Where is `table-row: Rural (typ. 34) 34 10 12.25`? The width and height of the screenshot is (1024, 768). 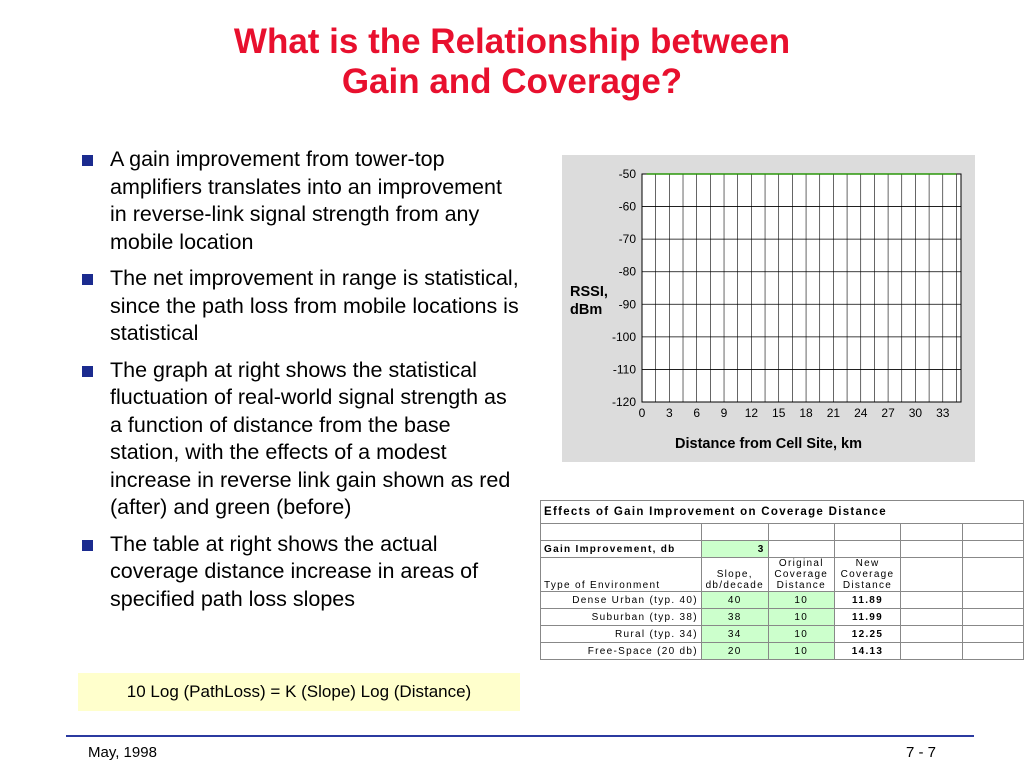
table-row: Rural (typ. 34) 34 10 12.25 is located at coordinates (782, 634).